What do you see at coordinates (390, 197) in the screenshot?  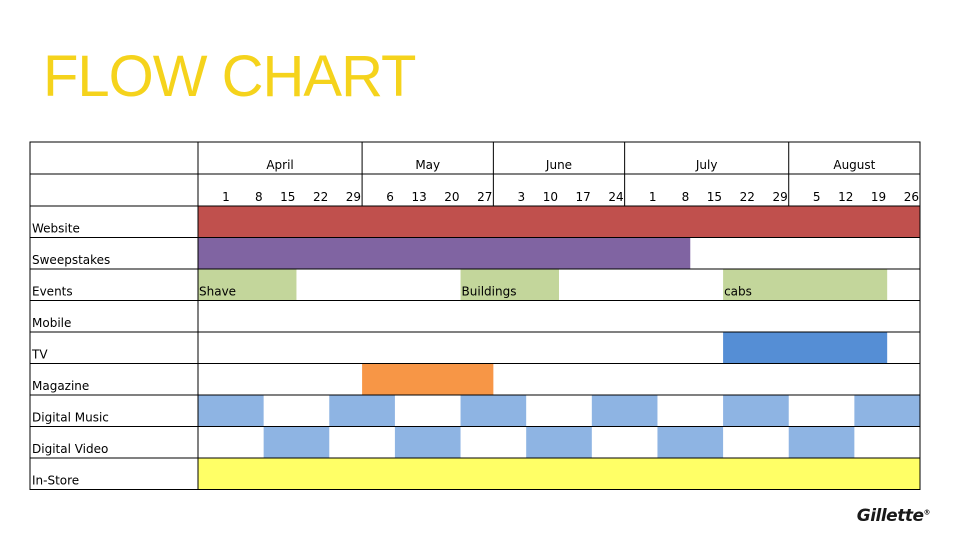 I see `week-label: 6` at bounding box center [390, 197].